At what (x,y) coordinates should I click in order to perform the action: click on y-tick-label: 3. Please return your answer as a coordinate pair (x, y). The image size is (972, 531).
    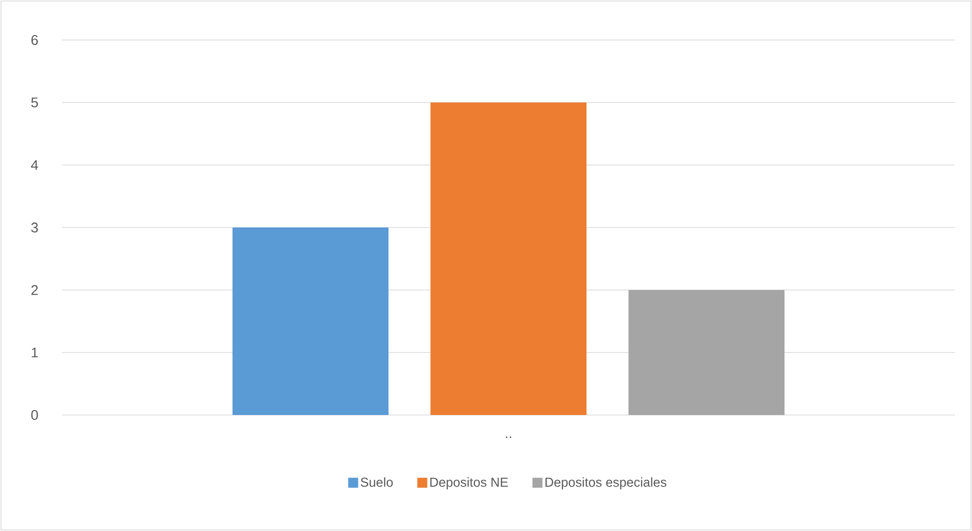
    Looking at the image, I should click on (34, 227).